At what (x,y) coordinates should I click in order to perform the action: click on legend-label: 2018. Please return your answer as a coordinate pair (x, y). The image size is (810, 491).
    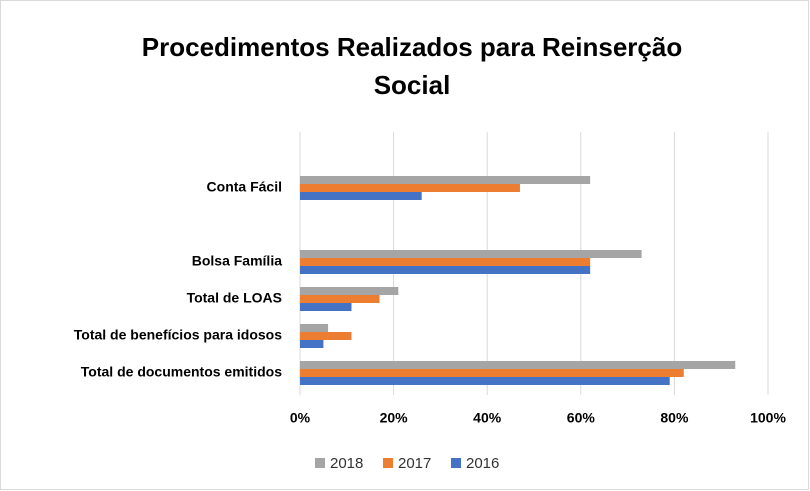
    Looking at the image, I should click on (346, 463).